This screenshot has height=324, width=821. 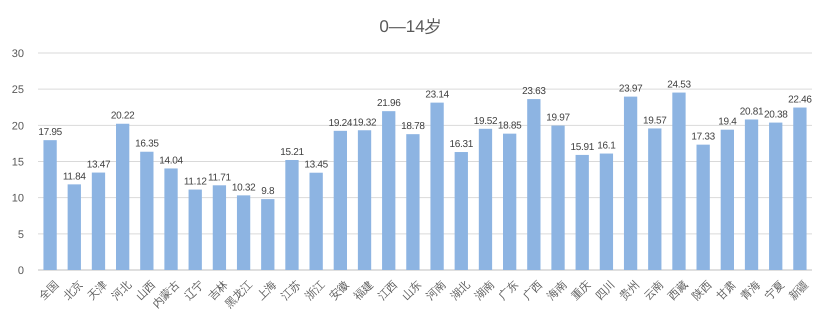 What do you see at coordinates (557, 290) in the screenshot?
I see `x-tick-label: 海南` at bounding box center [557, 290].